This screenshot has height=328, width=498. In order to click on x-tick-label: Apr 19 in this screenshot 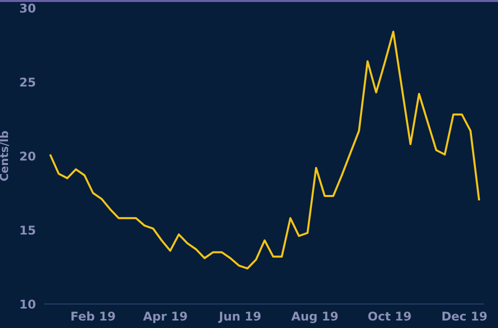, I will do `click(165, 317)`.